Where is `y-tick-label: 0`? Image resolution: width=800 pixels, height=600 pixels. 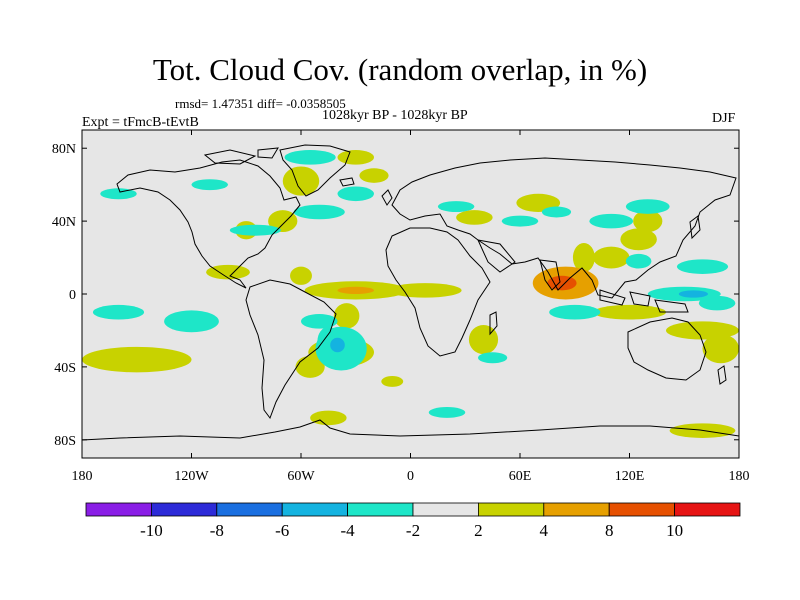 y-tick-label: 0 is located at coordinates (72, 295).